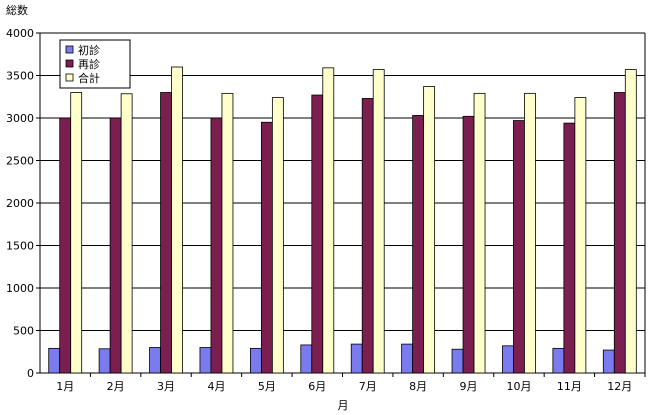 This screenshot has width=650, height=415. I want to click on y-axis-ticks: 0 500 1000 1500 2000 2500 3000 3500 4000, so click(20, 203).